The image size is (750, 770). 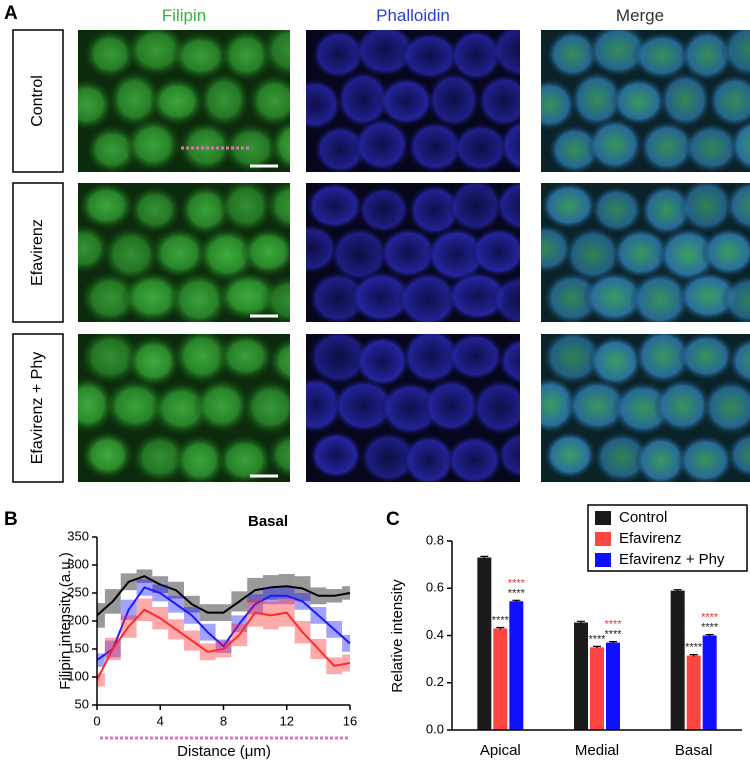 I want to click on y-tick-label: 0.2, so click(x=435, y=681).